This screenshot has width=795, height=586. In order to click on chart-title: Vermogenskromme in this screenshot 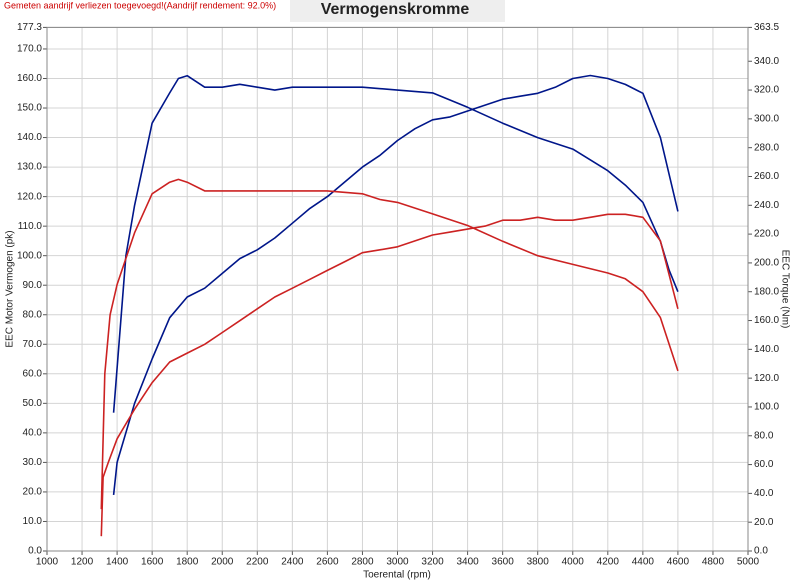, I will do `click(395, 9)`.